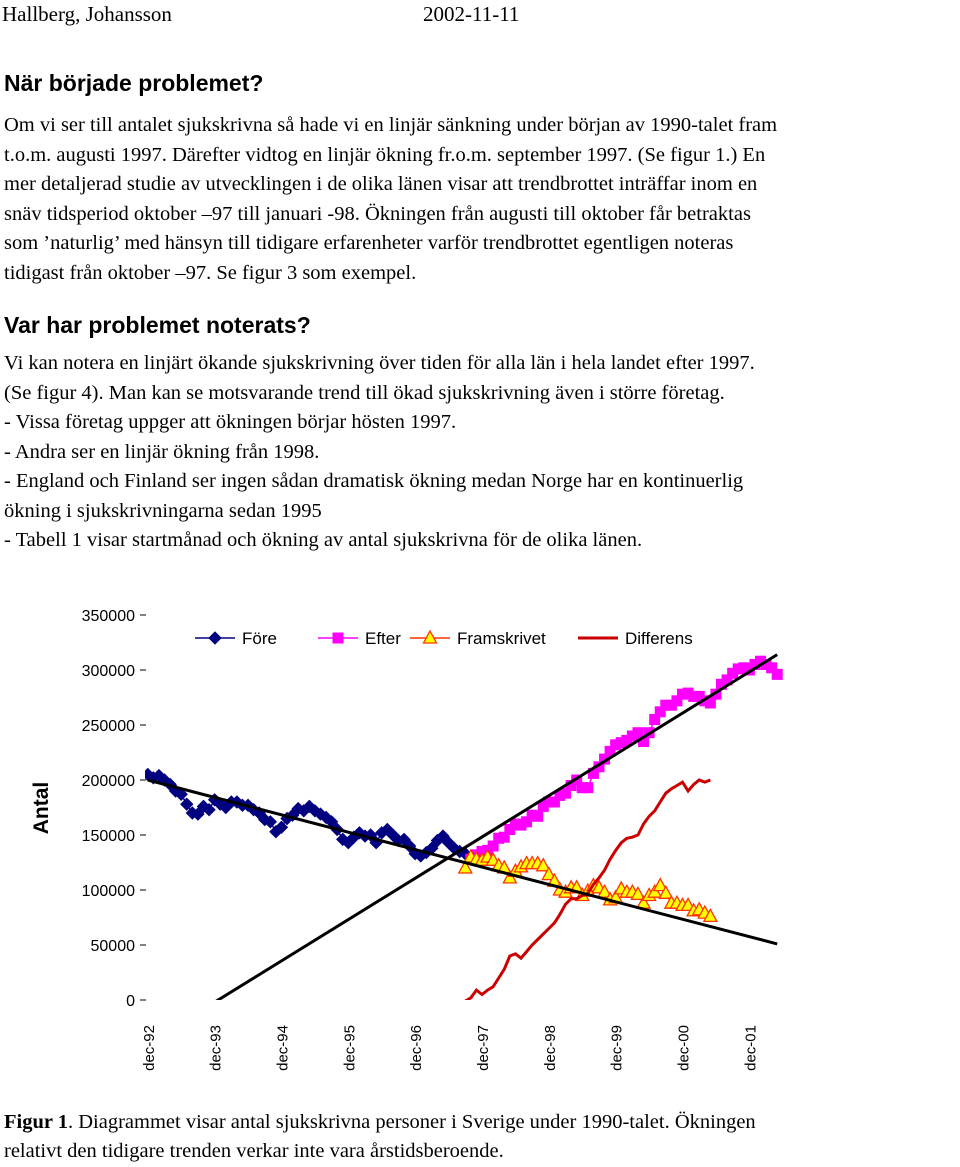  What do you see at coordinates (108, 836) in the screenshot?
I see `y-tick-label: 150000` at bounding box center [108, 836].